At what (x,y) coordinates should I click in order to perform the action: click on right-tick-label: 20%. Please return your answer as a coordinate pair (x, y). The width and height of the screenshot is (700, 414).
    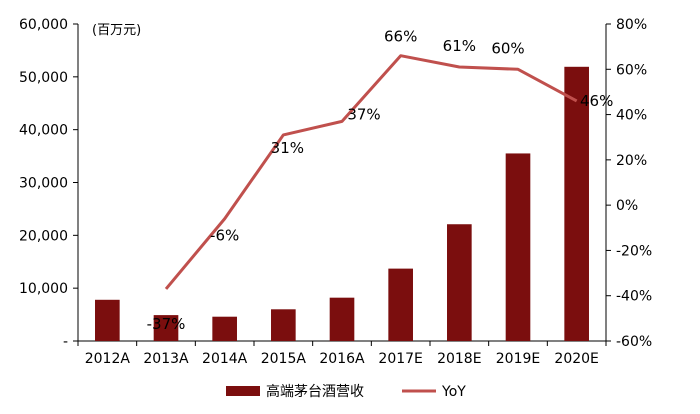
    Looking at the image, I should click on (631, 161).